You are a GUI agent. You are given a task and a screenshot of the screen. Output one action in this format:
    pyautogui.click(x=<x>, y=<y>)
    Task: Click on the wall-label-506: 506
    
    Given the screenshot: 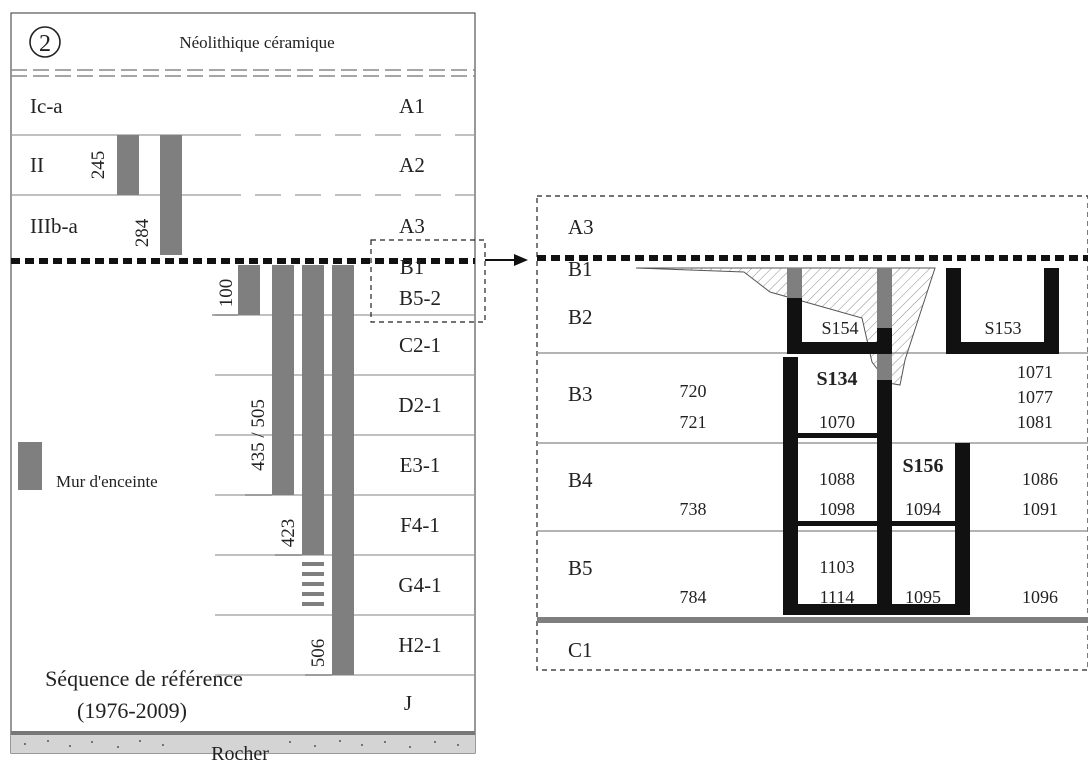 What is the action you would take?
    pyautogui.click(x=318, y=653)
    